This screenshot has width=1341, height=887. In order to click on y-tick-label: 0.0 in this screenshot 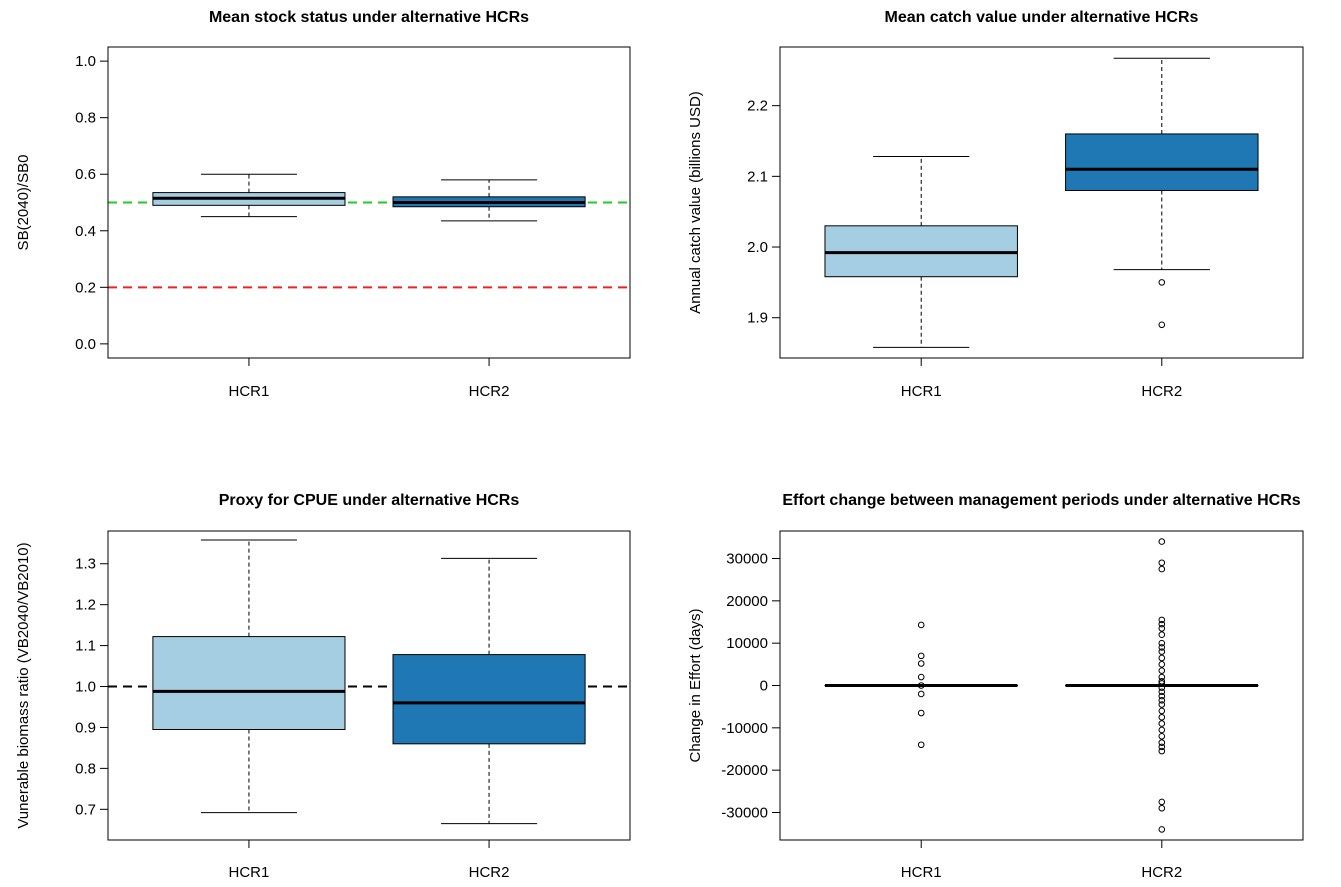, I will do `click(85, 344)`.